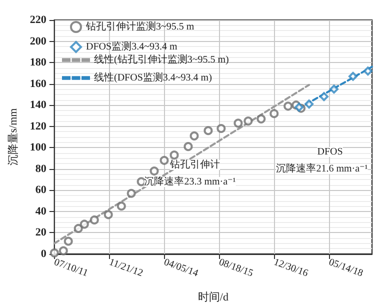 The height and width of the screenshot is (308, 392). What do you see at coordinates (41, 232) in the screenshot?
I see `y-tick-label: 20` at bounding box center [41, 232].